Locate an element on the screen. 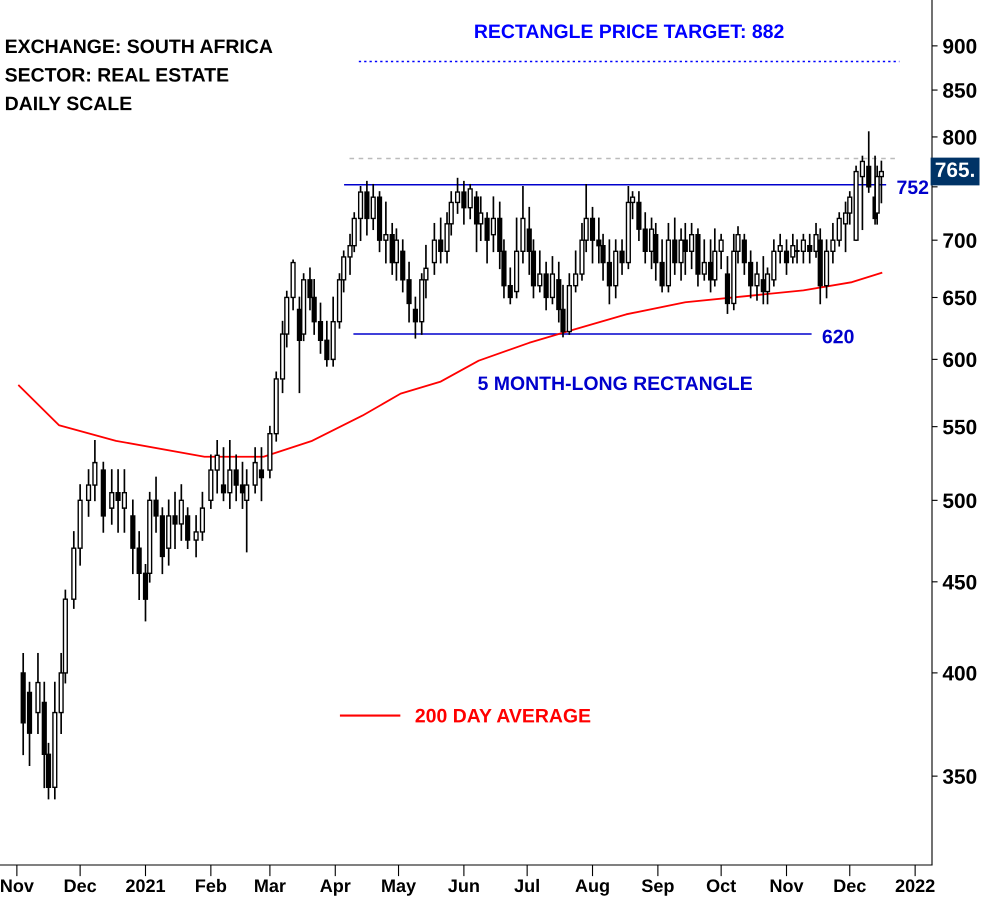 The width and height of the screenshot is (981, 905). x-tick-label: Aug is located at coordinates (592, 887).